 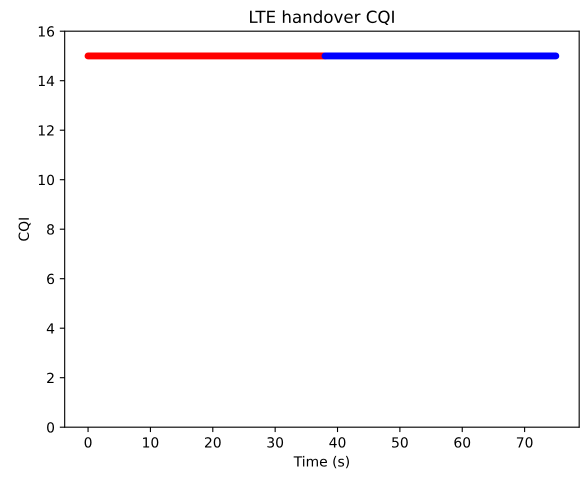 I want to click on y-tick-label: 6, so click(x=50, y=279).